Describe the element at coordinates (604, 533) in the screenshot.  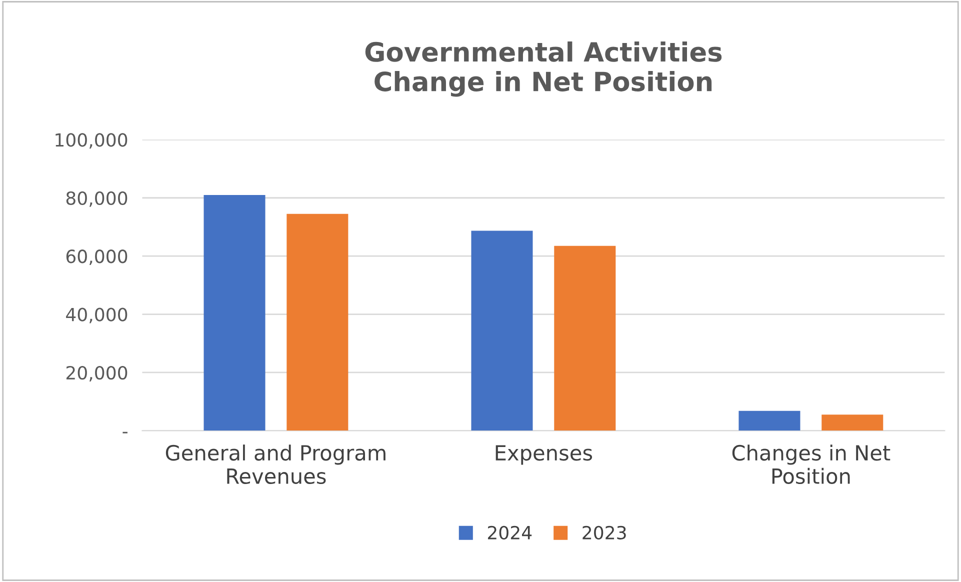
I see `legend-label: 2023` at that location.